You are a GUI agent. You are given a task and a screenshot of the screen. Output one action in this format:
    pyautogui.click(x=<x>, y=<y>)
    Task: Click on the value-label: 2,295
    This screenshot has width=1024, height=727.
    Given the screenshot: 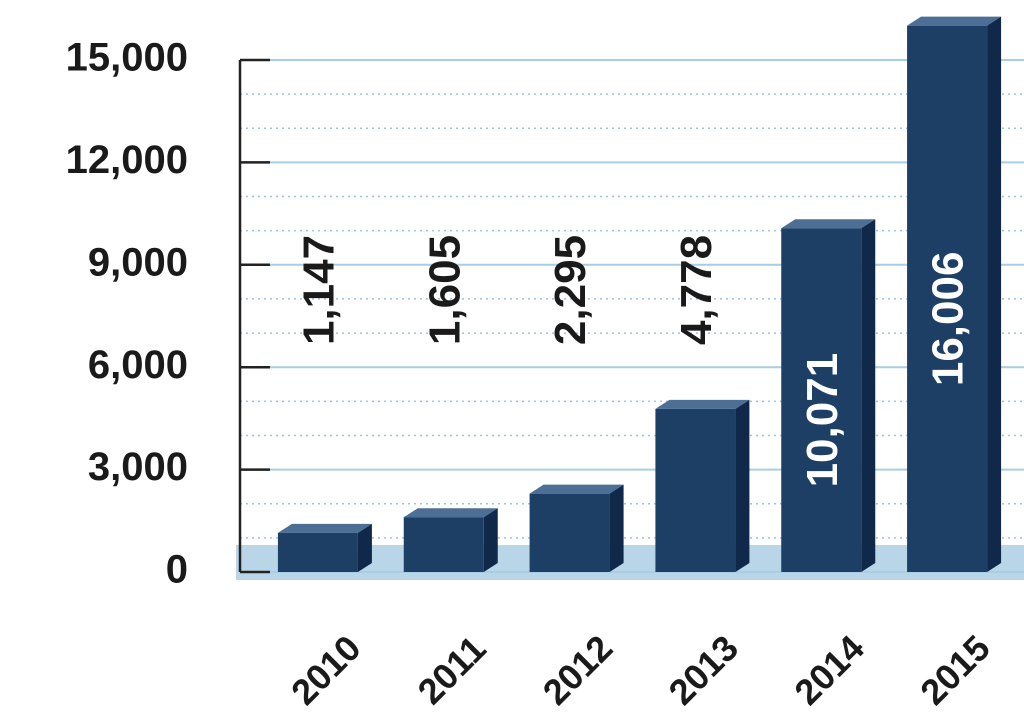 What is the action you would take?
    pyautogui.click(x=570, y=290)
    